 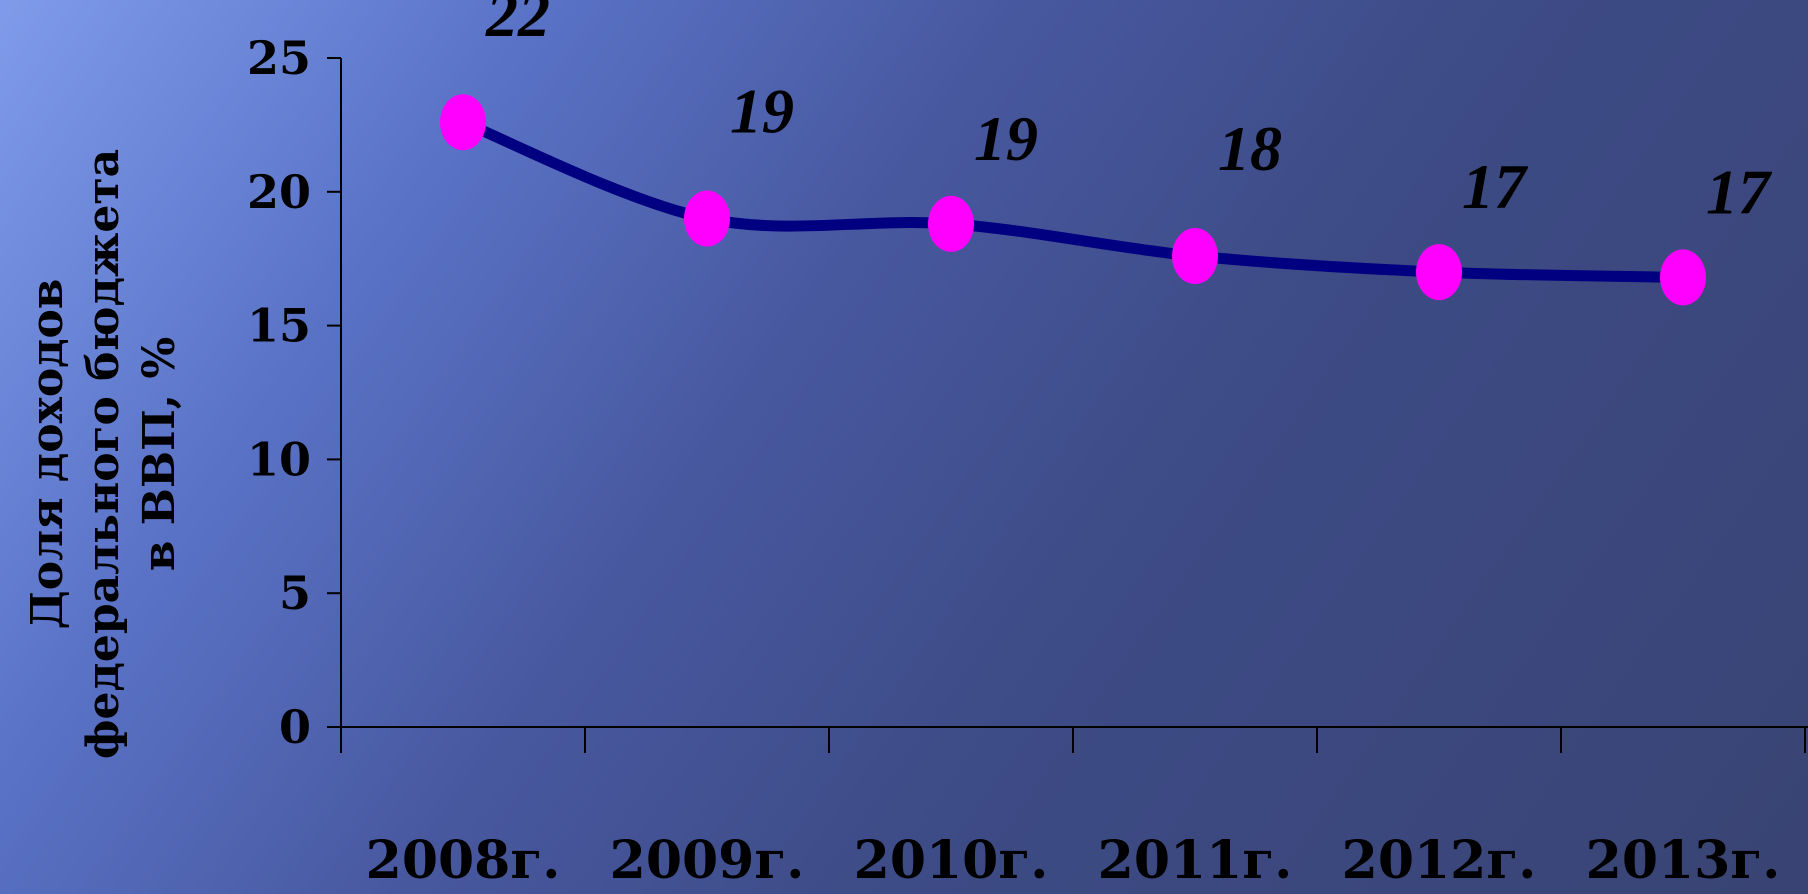 What do you see at coordinates (1195, 860) in the screenshot?
I see `x-tick-label: 2011г.` at bounding box center [1195, 860].